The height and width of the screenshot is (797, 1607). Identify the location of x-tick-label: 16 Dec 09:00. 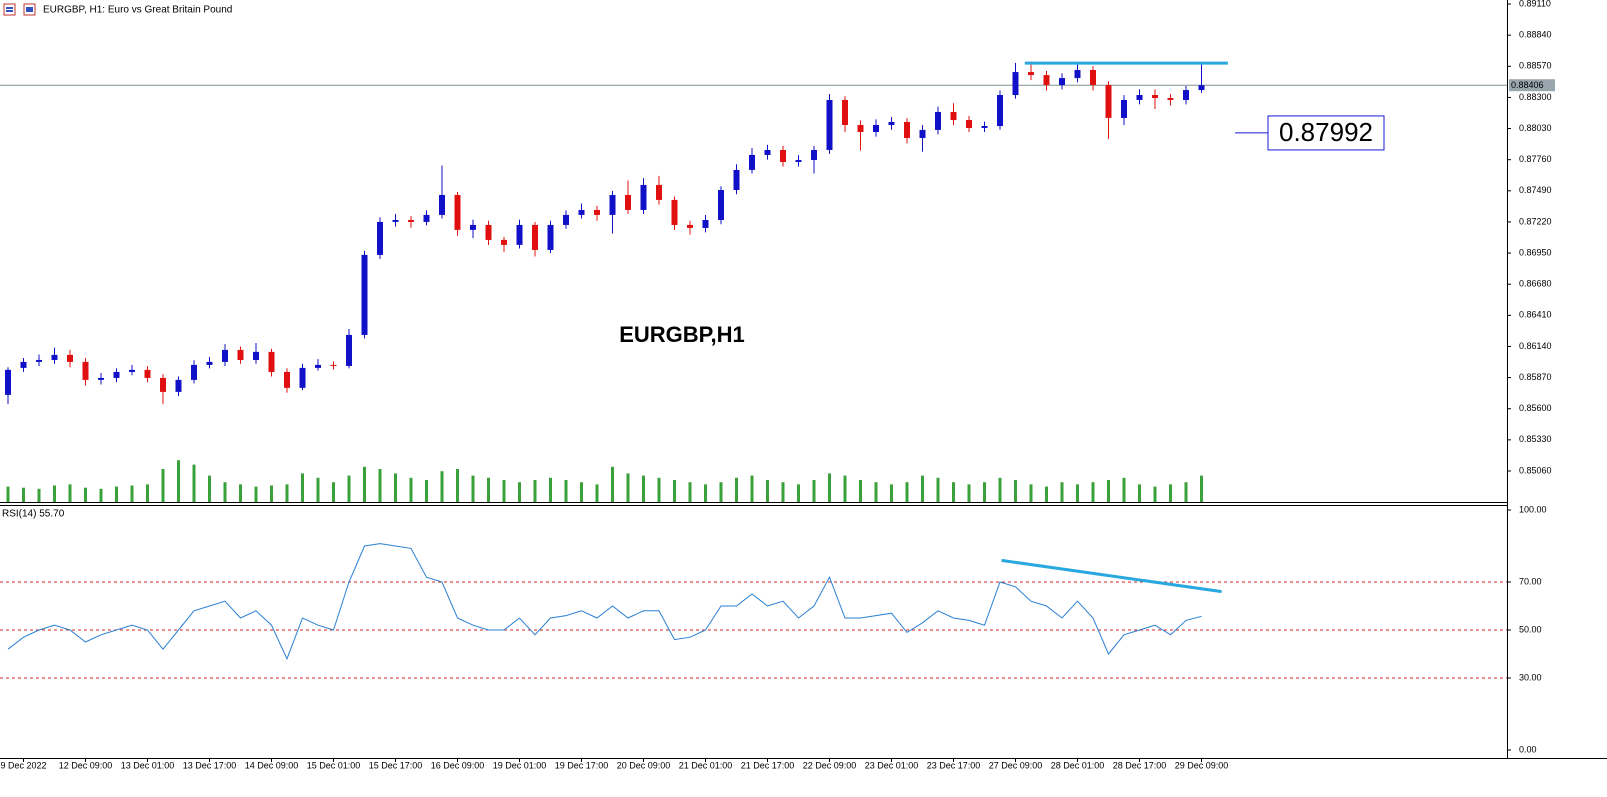
(458, 765).